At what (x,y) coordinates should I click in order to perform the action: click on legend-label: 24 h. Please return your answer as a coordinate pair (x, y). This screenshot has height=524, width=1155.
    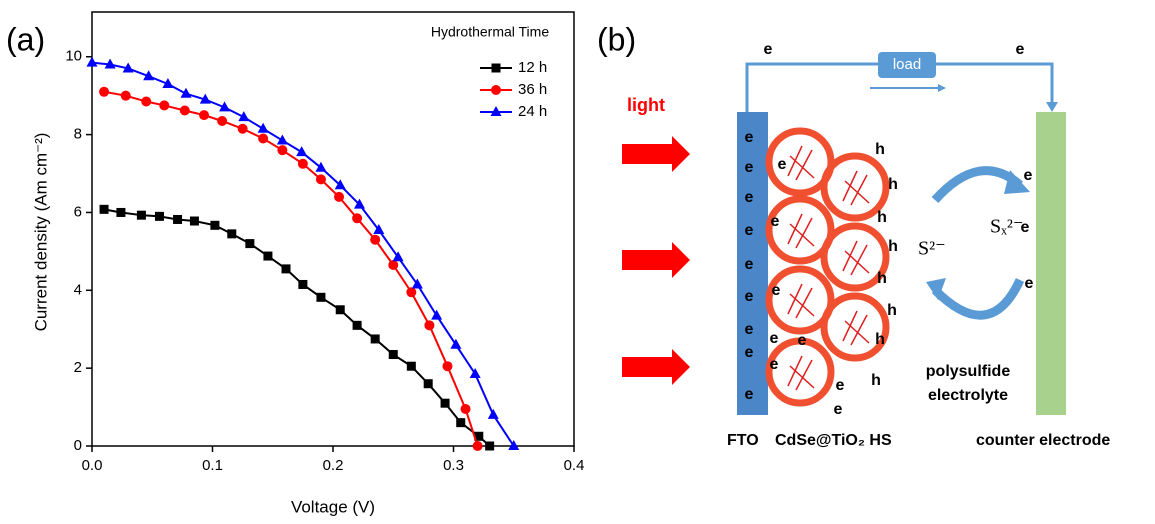
    Looking at the image, I should click on (532, 111).